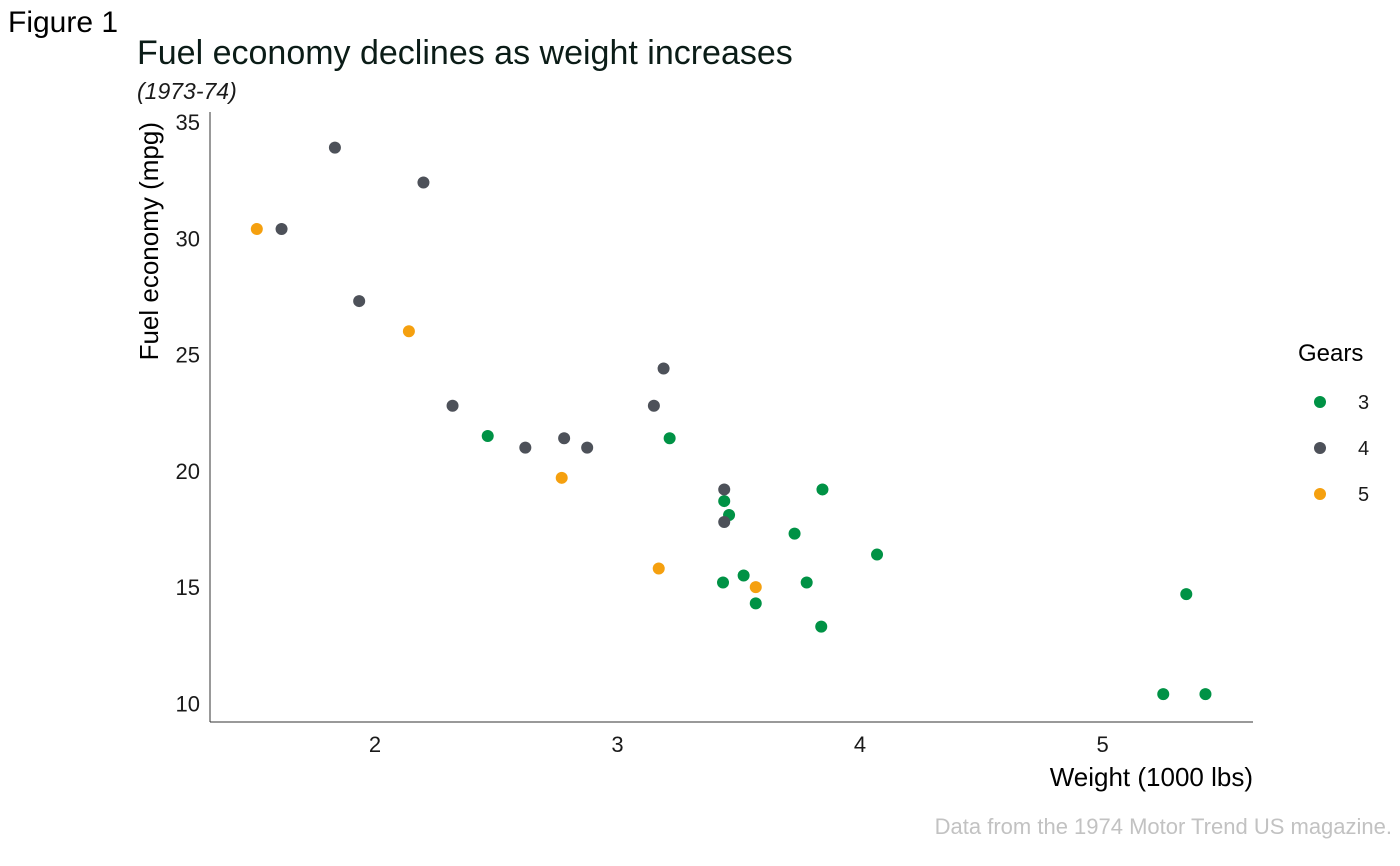 This screenshot has width=1400, height=866. What do you see at coordinates (63, 22) in the screenshot?
I see `figure-label: Figure 1` at bounding box center [63, 22].